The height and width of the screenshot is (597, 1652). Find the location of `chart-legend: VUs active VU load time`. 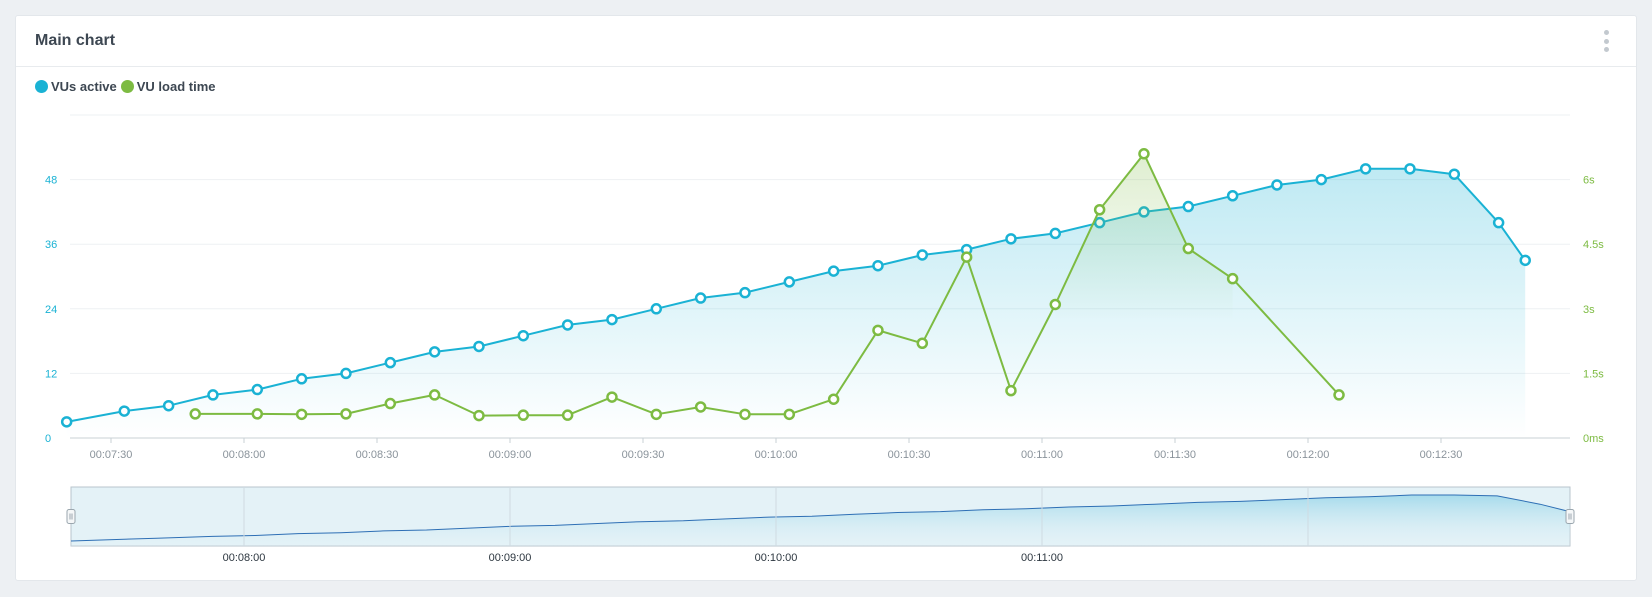

chart-legend: VUs active VU load time is located at coordinates (127, 86).